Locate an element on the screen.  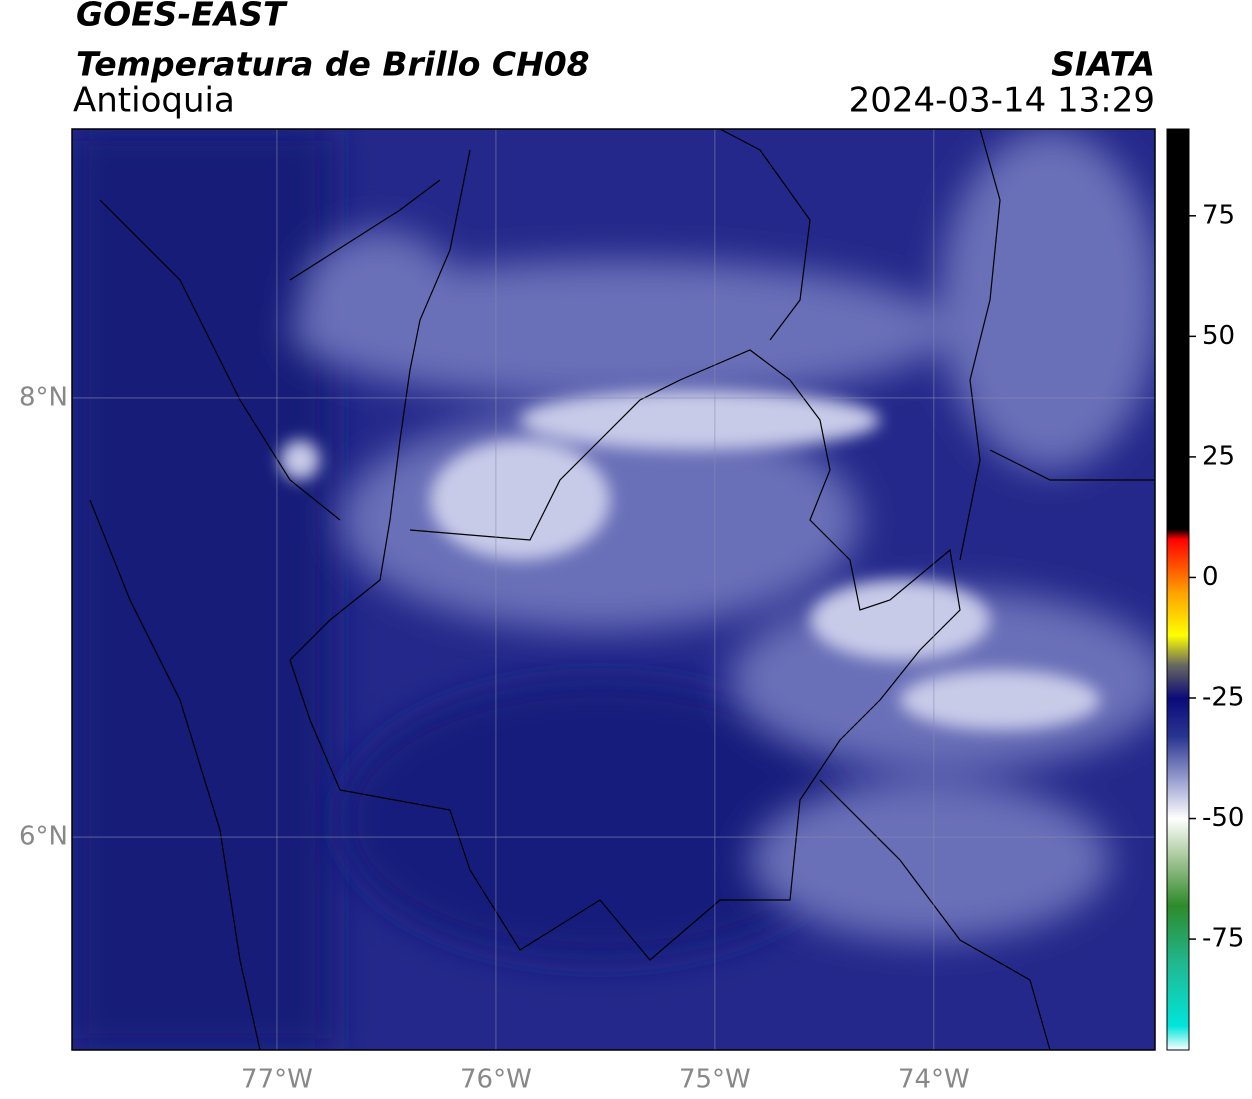
colorbar-tick-label: 50 is located at coordinates (1218, 336).